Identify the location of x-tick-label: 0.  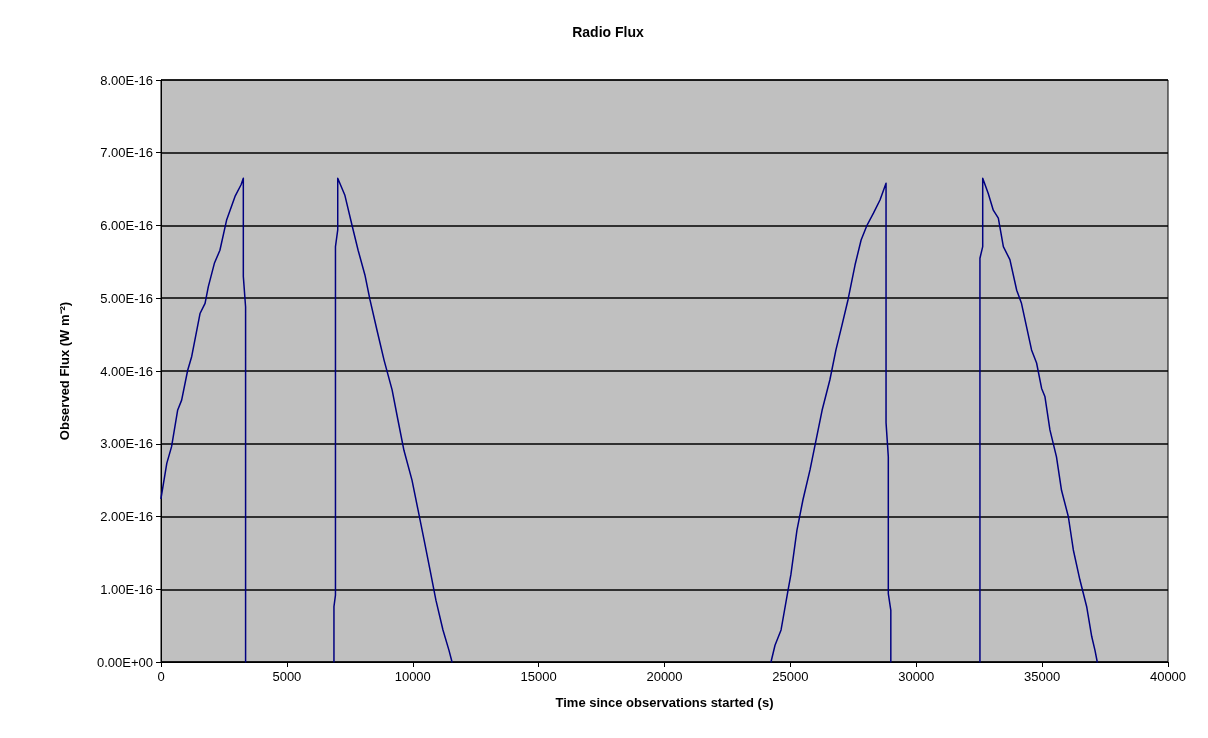
(161, 676).